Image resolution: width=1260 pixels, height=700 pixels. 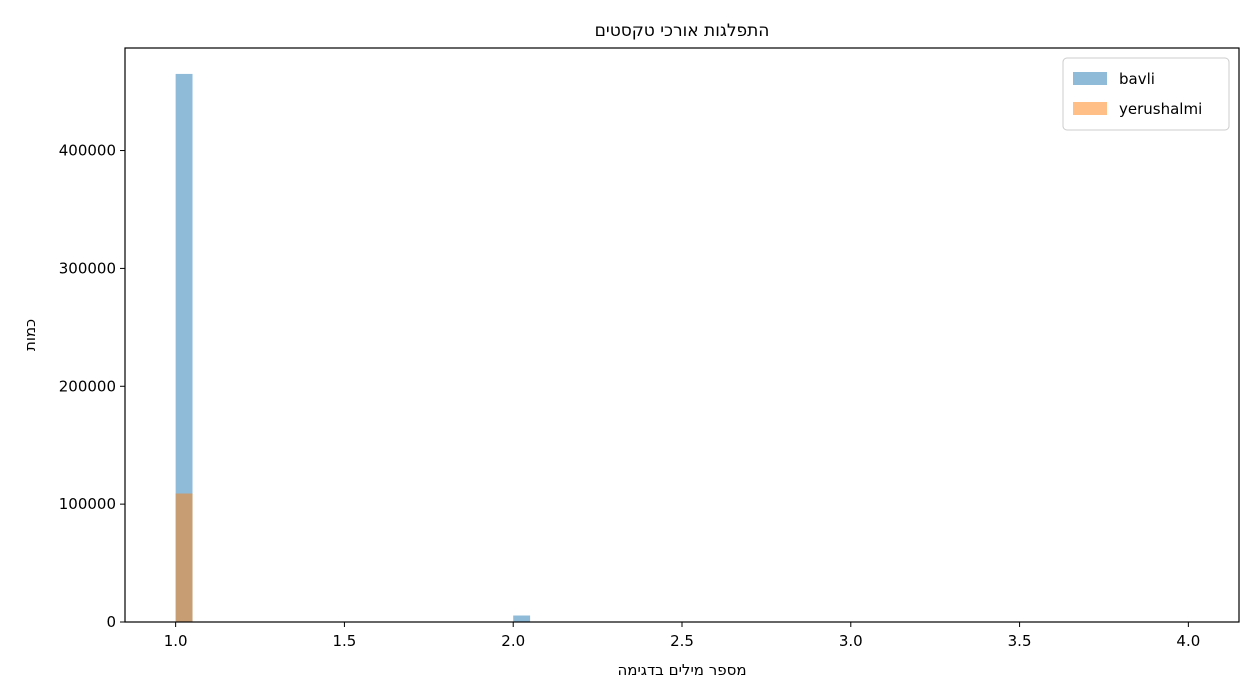 I want to click on x-axis-ticks: 1.0 1.5 2.0 2.5 3.0 3.5 4.0, so click(x=682, y=636).